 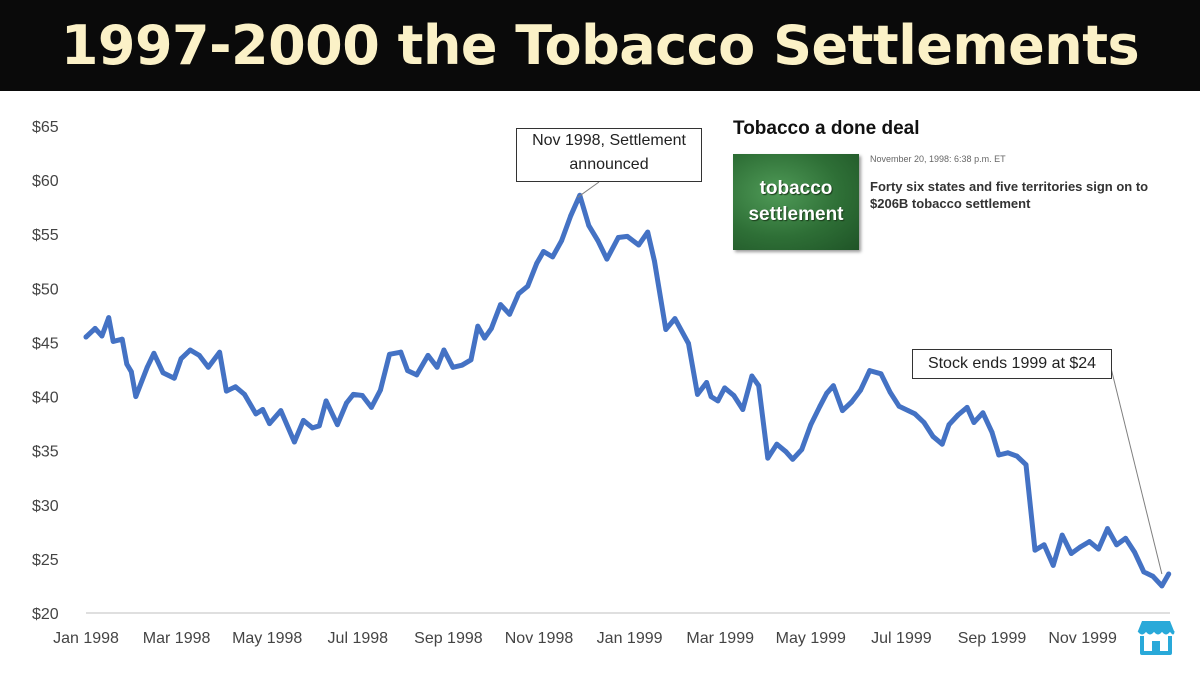 What do you see at coordinates (826, 128) in the screenshot?
I see `news-headline: Tobacco a done deal` at bounding box center [826, 128].